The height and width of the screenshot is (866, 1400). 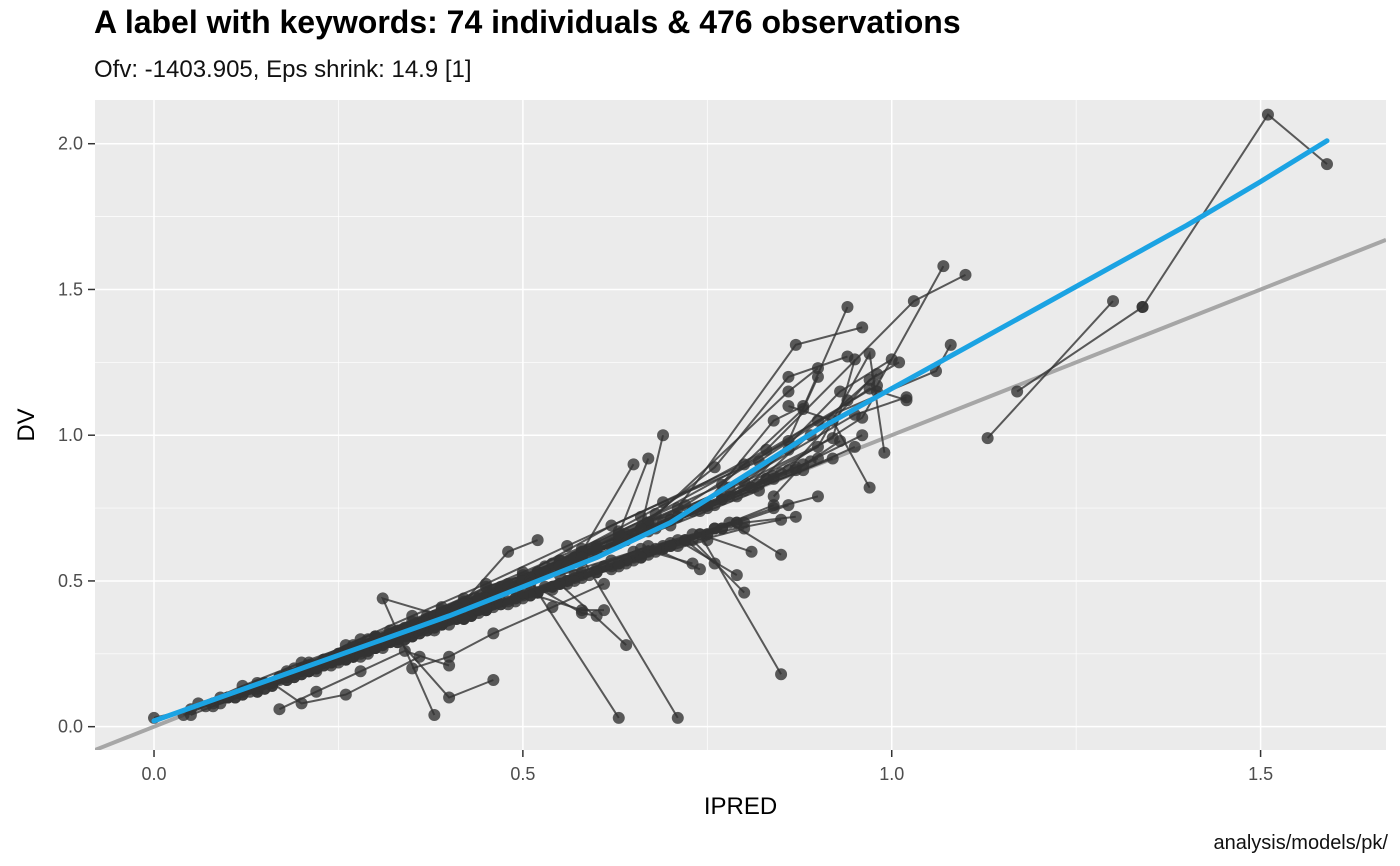 What do you see at coordinates (154, 774) in the screenshot?
I see `x-tick-label: 0.0` at bounding box center [154, 774].